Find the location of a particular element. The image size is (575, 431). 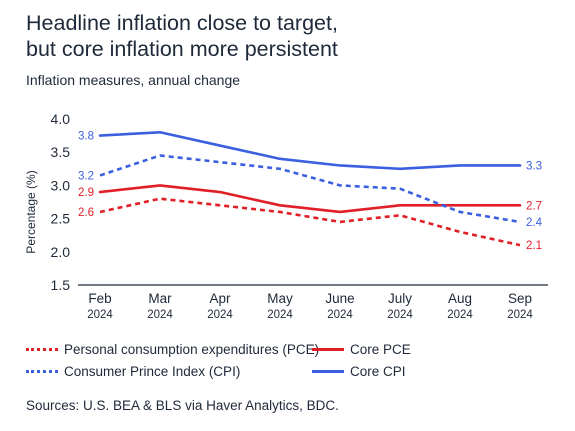

y-tick-label: 4.0 is located at coordinates (61, 119).